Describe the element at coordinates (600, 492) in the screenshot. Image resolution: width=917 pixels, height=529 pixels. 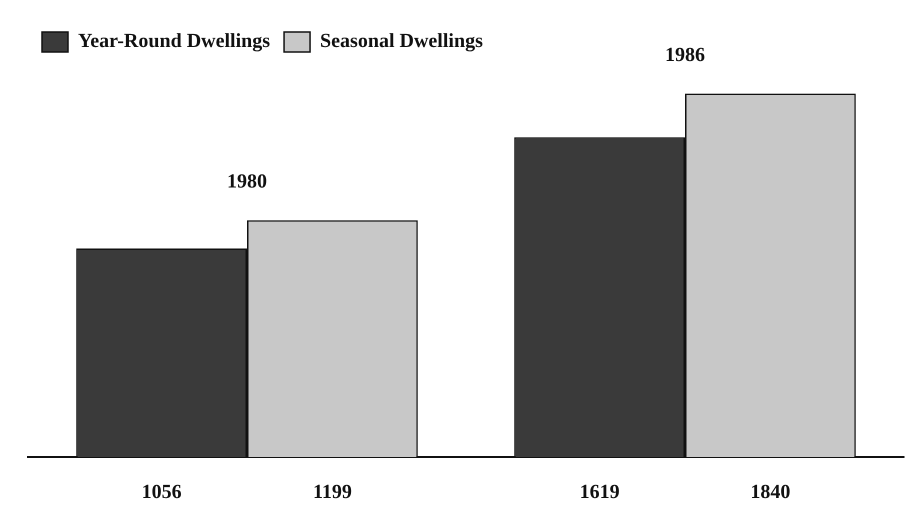
I see `data-label: 1619` at that location.